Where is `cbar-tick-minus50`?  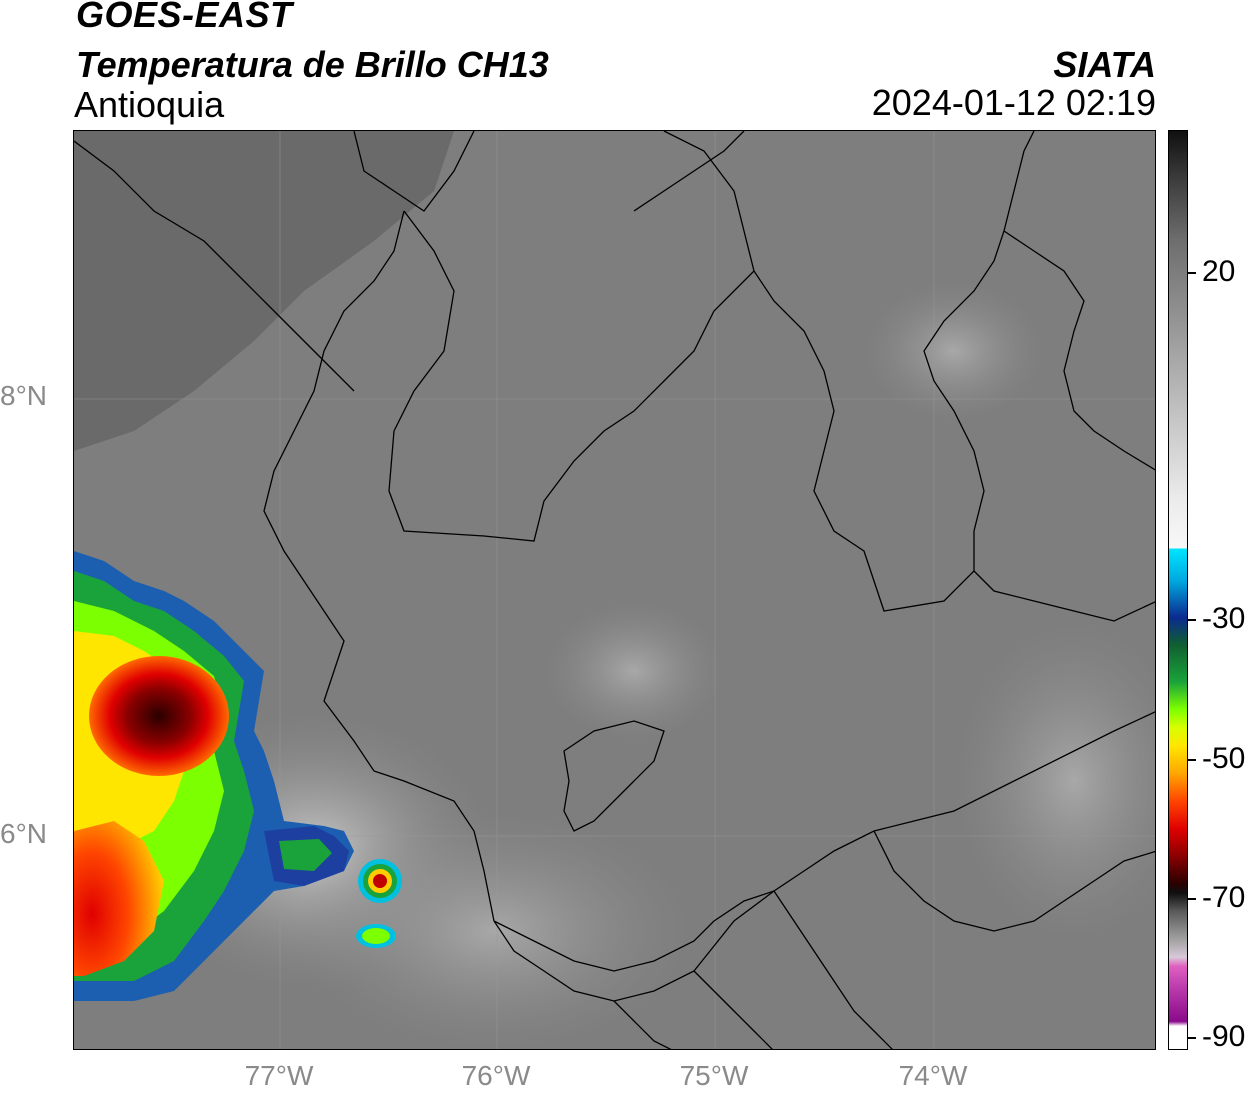 cbar-tick-minus50 is located at coordinates (1192, 760).